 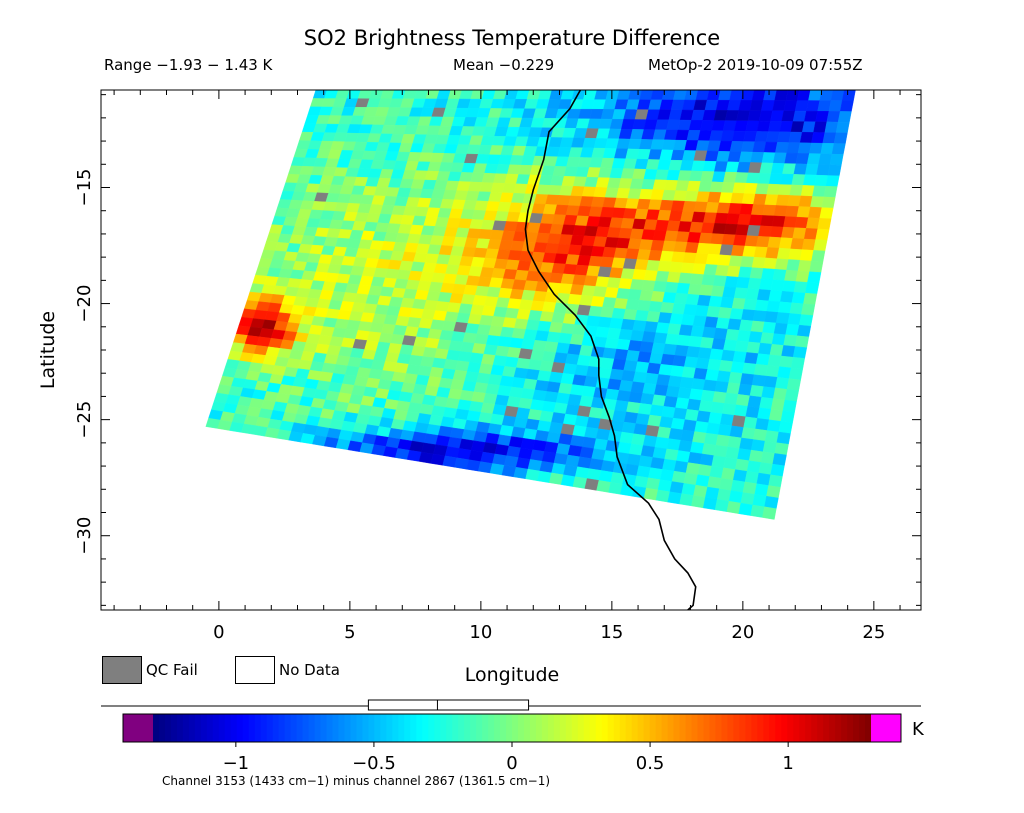 I want to click on colorbar-box-summary, so click(x=448, y=705).